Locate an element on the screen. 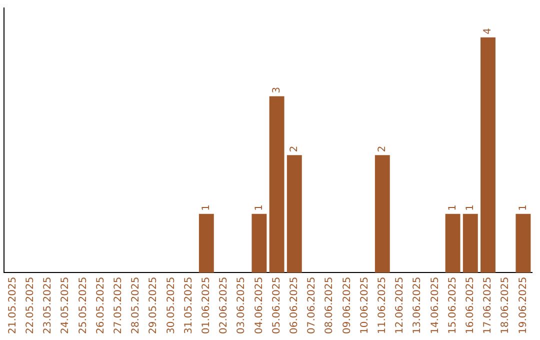  x-tick-label: 29.05.2025 is located at coordinates (154, 305).